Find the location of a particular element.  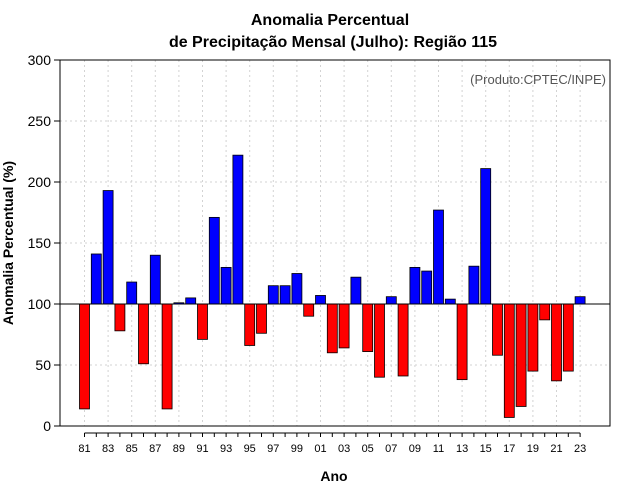

x-tick-label: 87 is located at coordinates (155, 449).